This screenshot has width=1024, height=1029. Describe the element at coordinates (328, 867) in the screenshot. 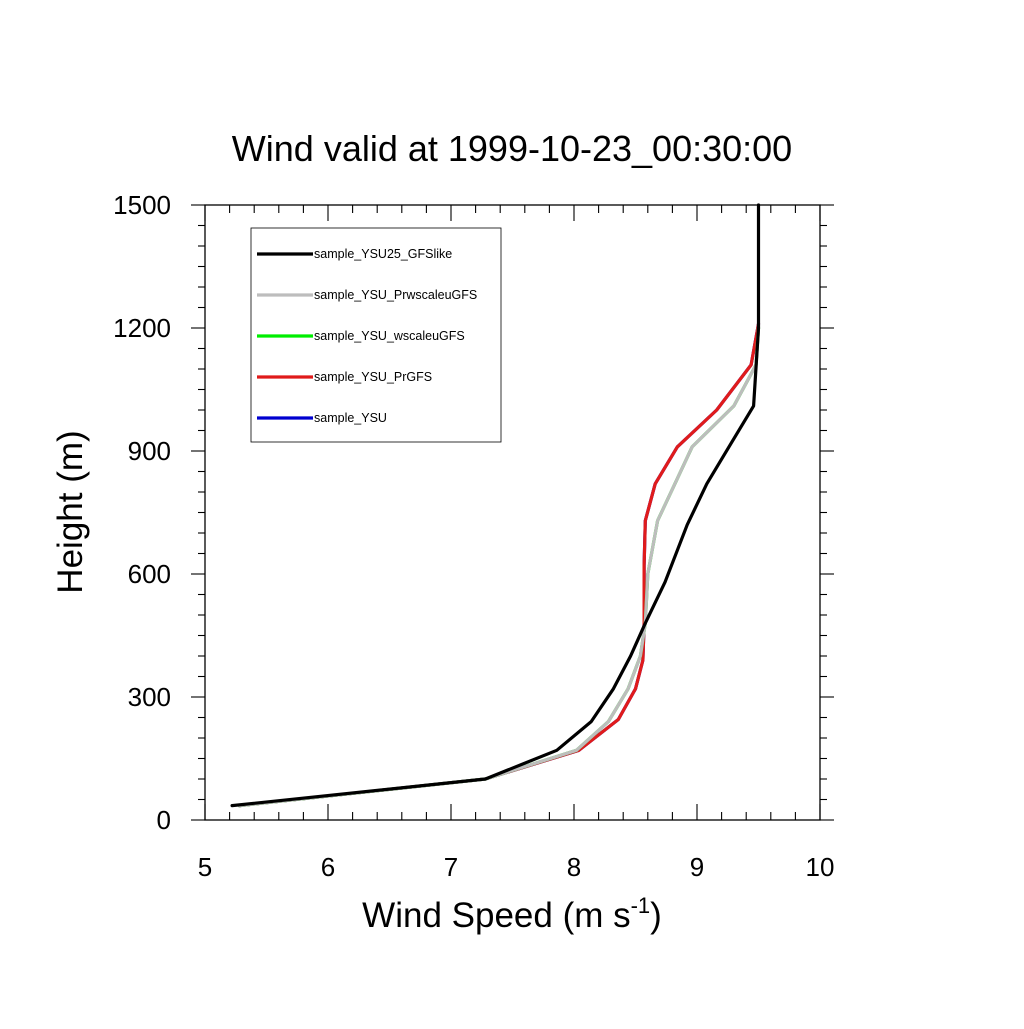

I see `x-tick-label: 6` at that location.